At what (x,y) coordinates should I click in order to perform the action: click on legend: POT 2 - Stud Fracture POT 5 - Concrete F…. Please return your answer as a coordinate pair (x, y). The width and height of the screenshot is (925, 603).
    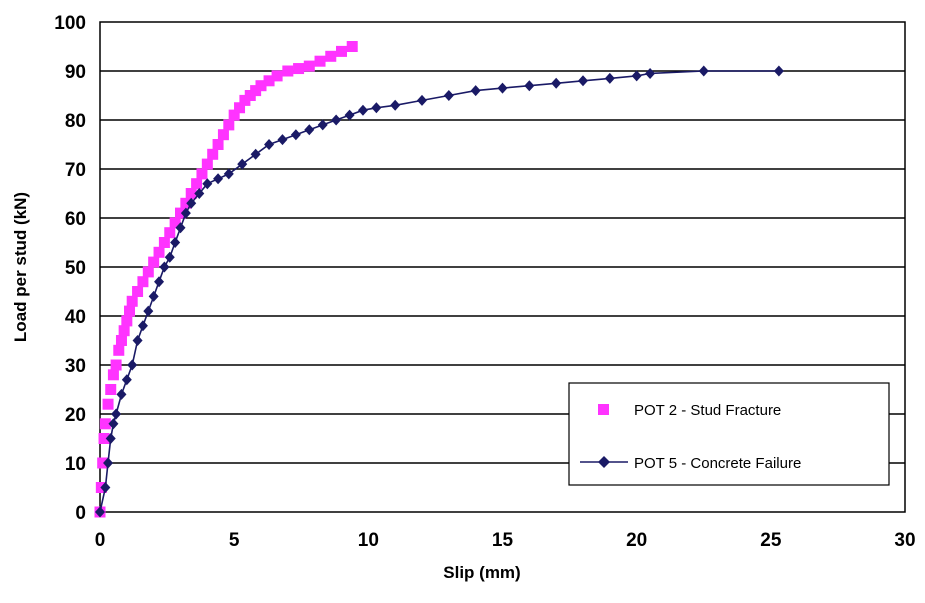
    Looking at the image, I should click on (729, 434).